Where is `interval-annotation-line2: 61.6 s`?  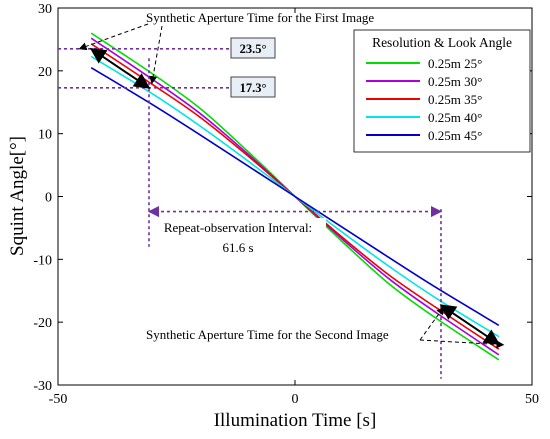 interval-annotation-line2: 61.6 s is located at coordinates (237, 247).